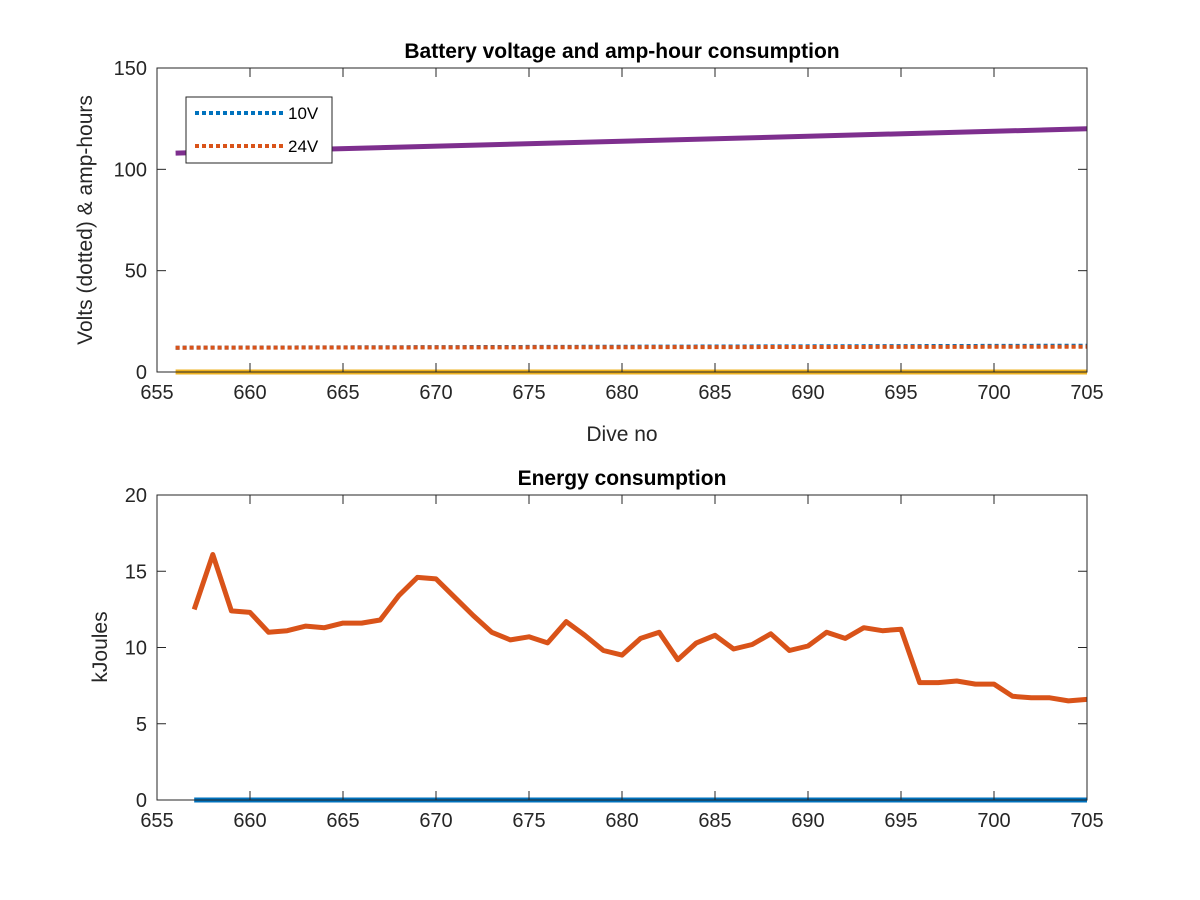 This screenshot has height=900, width=1200. I want to click on bottom-x-tick-label: 700, so click(993, 821).